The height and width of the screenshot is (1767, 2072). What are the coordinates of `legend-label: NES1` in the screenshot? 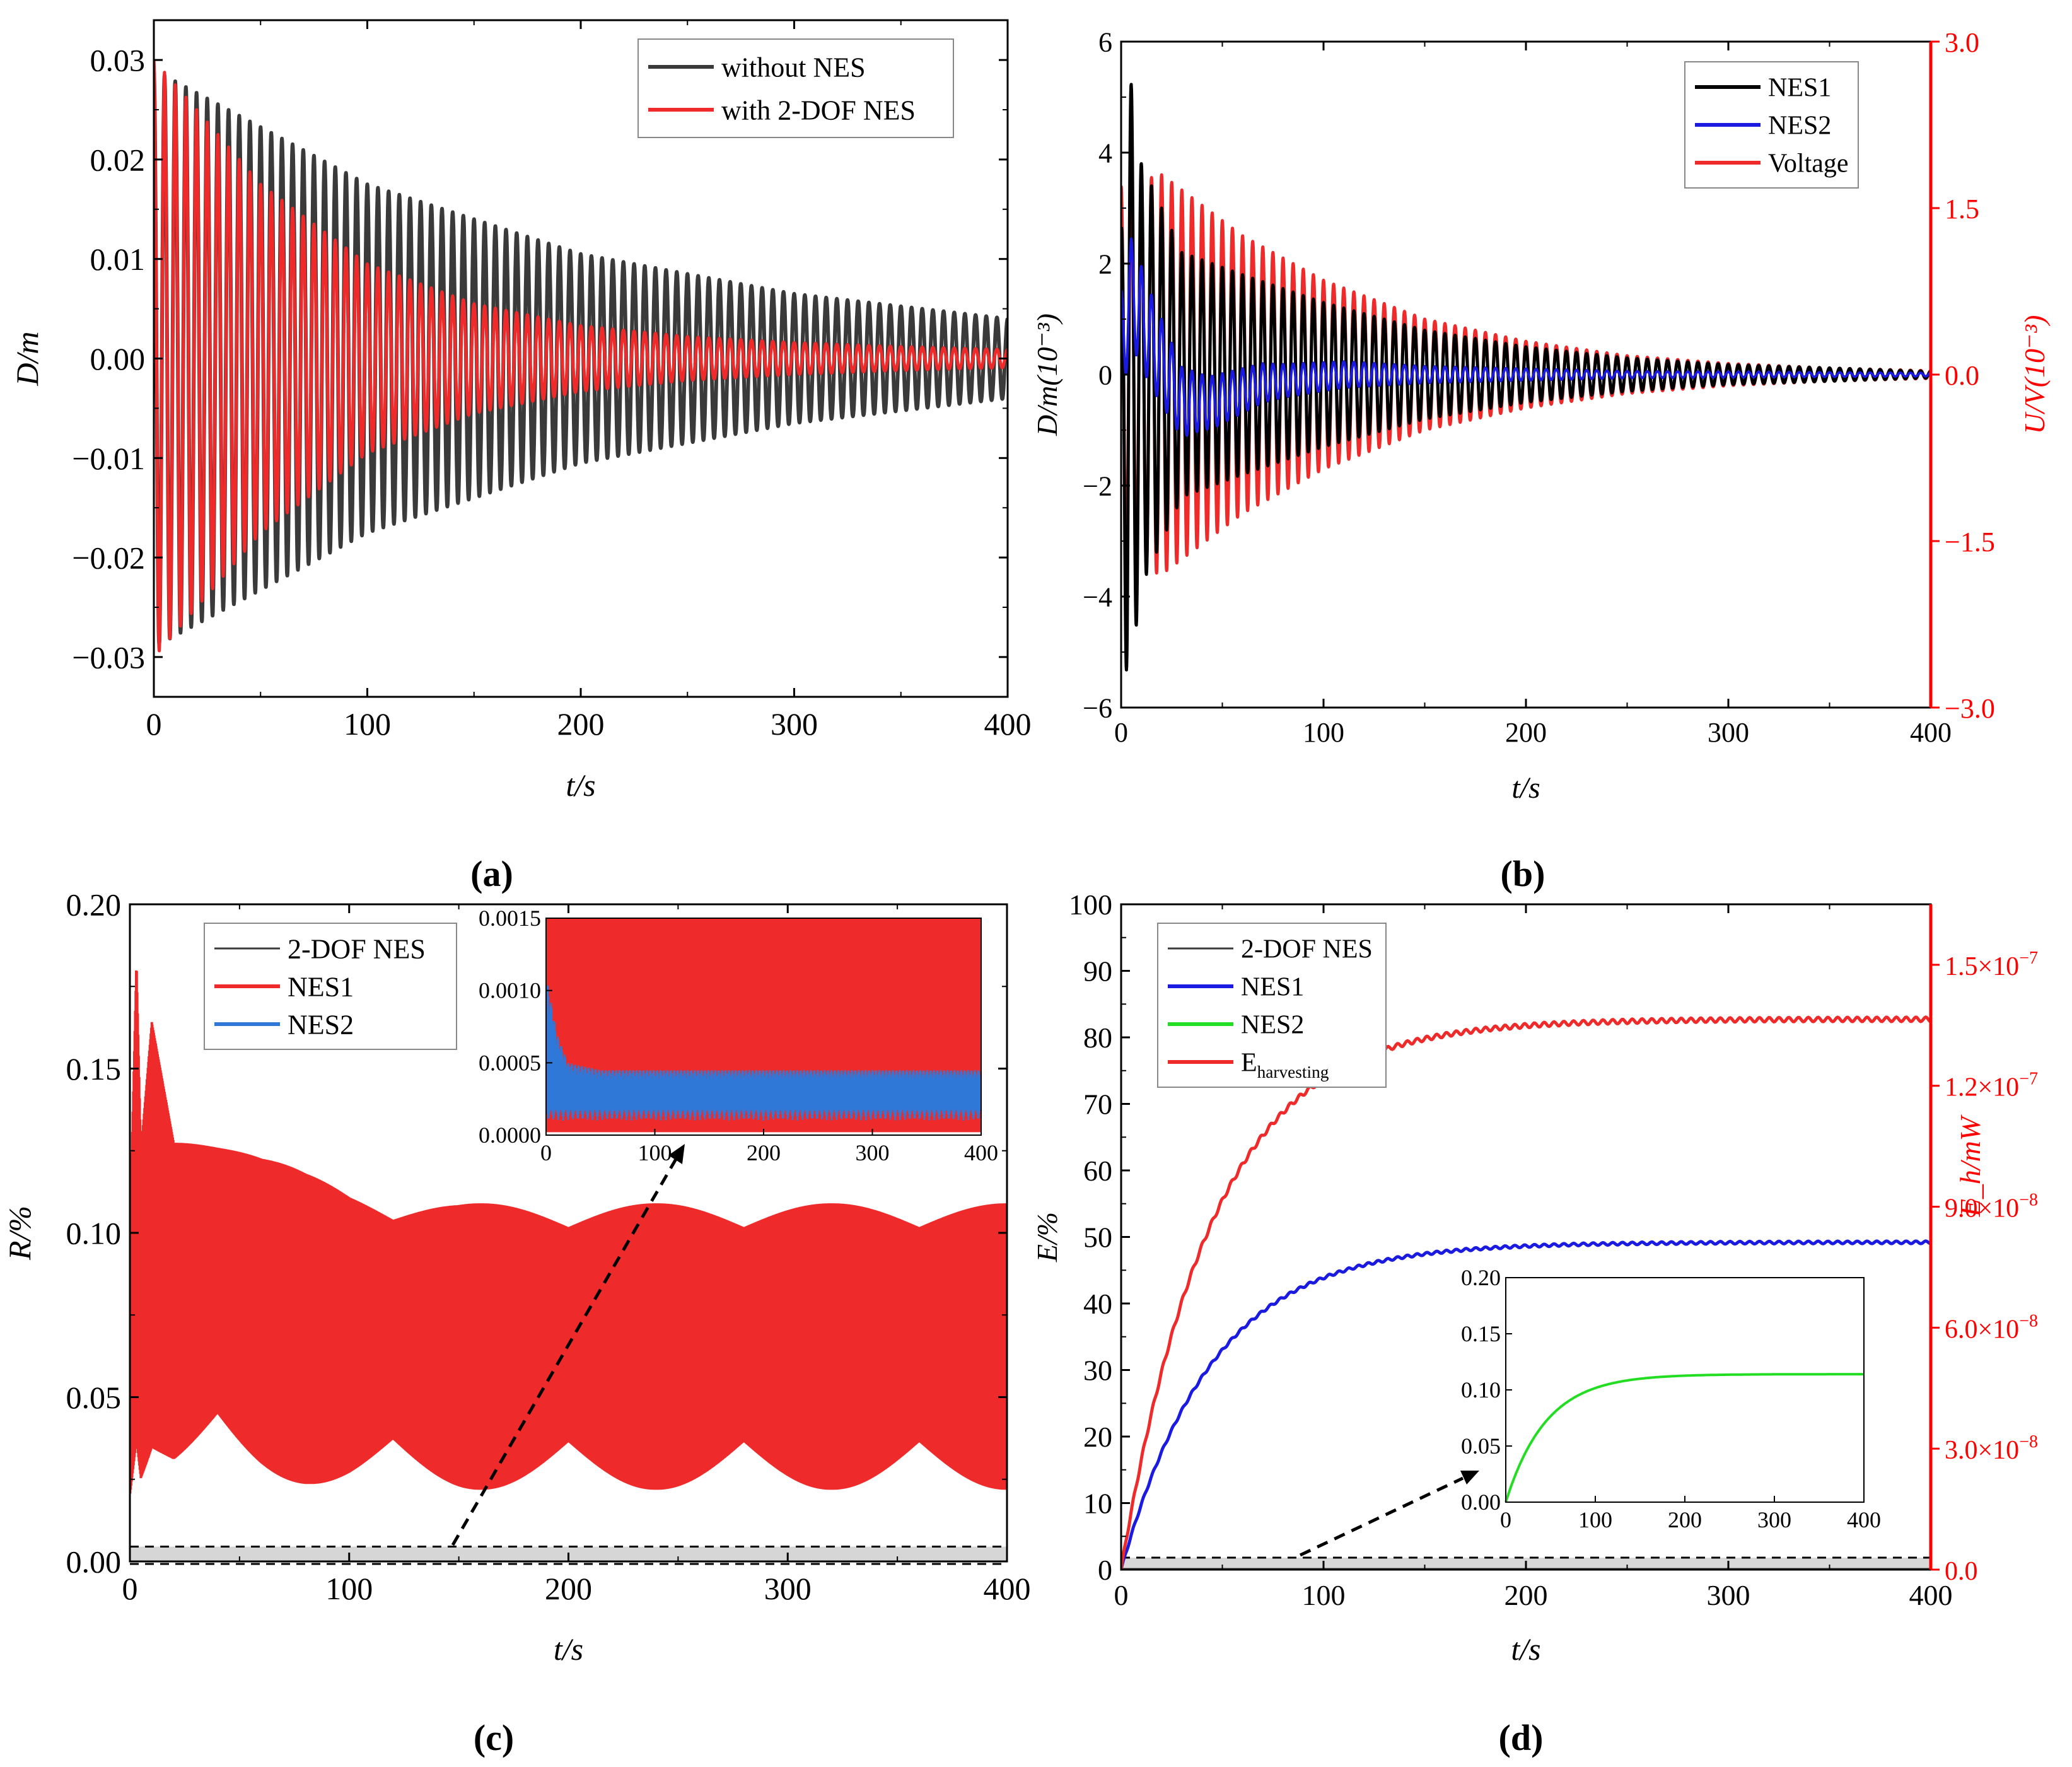 It's located at (1800, 88).